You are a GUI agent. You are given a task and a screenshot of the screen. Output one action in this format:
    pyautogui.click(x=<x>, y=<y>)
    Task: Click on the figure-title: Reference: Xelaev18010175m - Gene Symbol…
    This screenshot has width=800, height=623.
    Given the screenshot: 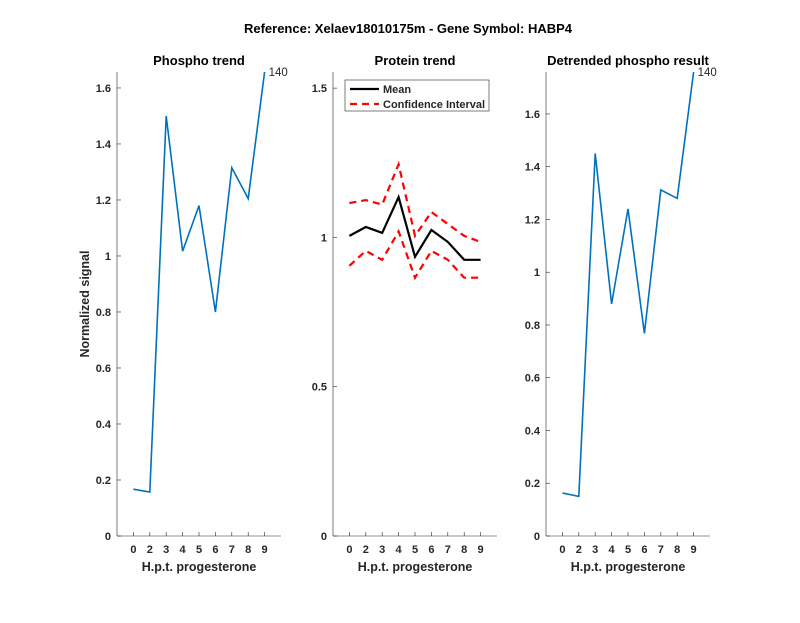 What is the action you would take?
    pyautogui.click(x=408, y=28)
    